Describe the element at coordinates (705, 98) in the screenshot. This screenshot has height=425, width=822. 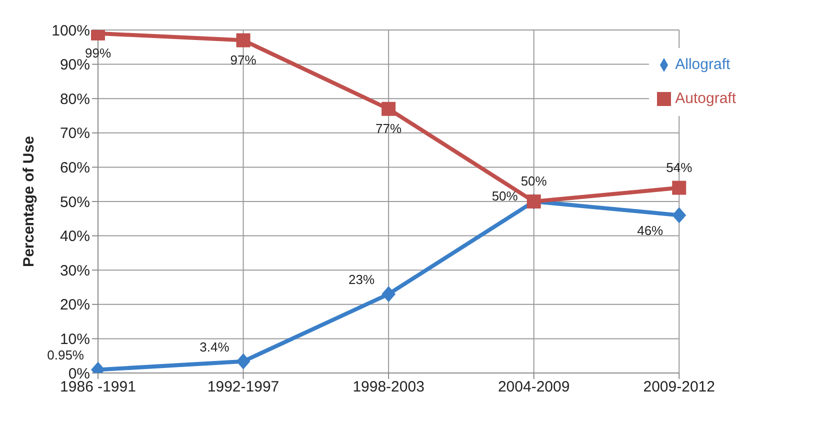
I see `legend-label: Autograft` at that location.